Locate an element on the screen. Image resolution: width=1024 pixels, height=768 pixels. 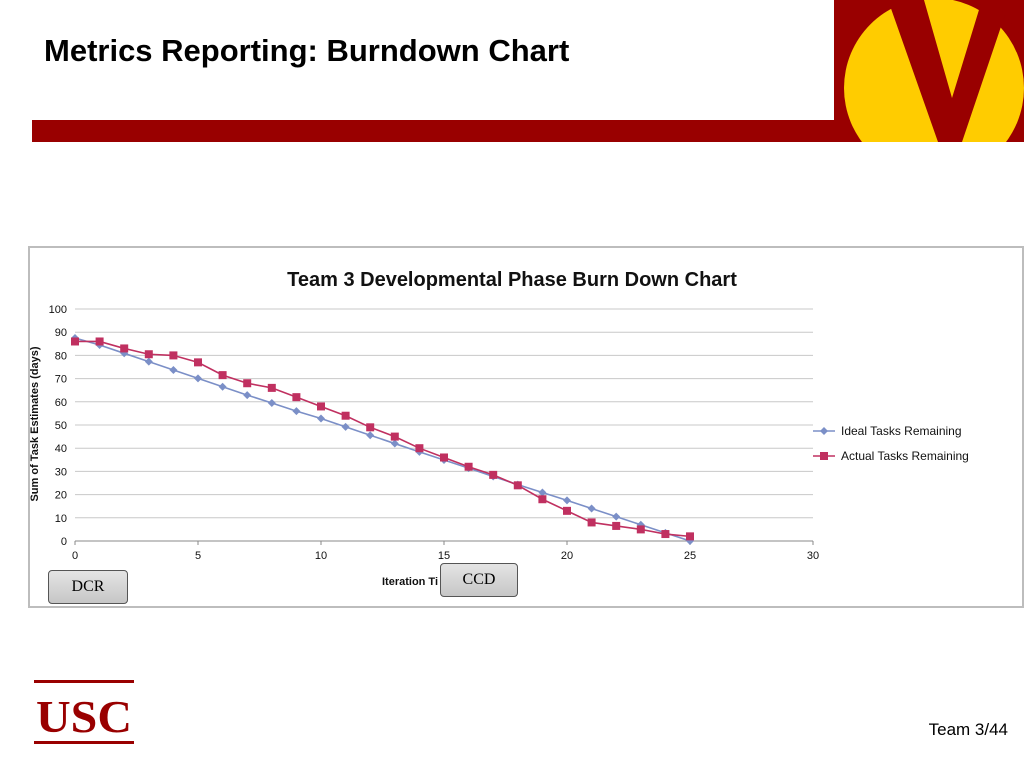
y-tick-label: 40 is located at coordinates (61, 449).